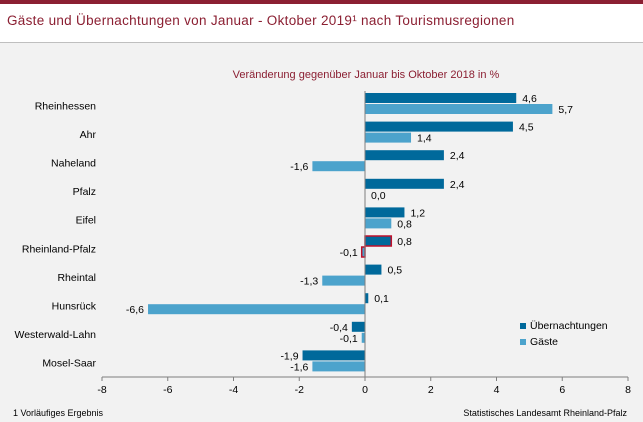 The image size is (643, 422). Describe the element at coordinates (457, 185) in the screenshot. I see `value-label-ubernachtungen-pfalz: 2,4` at that location.